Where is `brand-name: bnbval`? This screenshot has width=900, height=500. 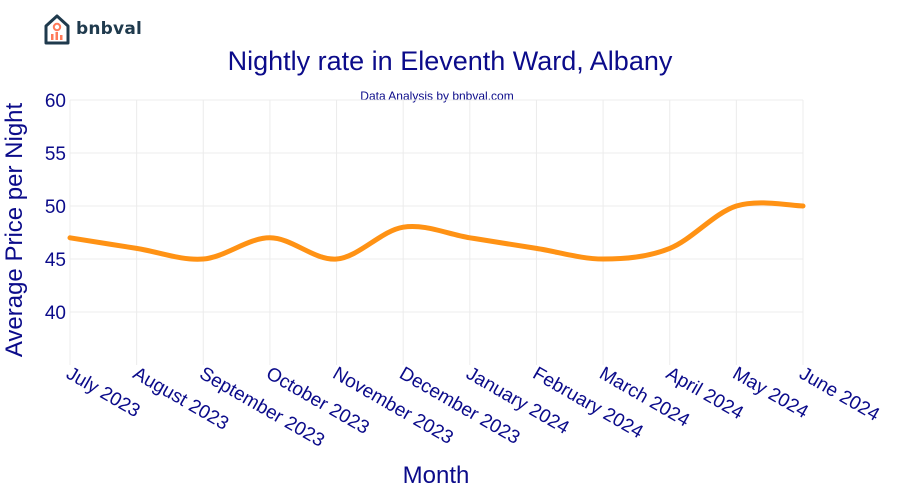
brand-name: bnbval is located at coordinates (109, 29).